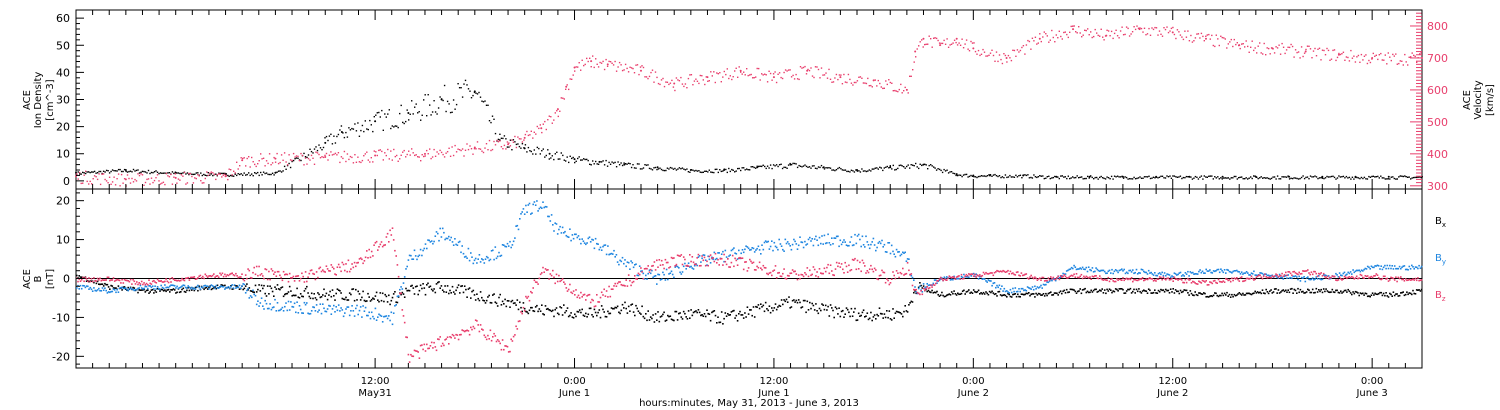 This screenshot has width=1500, height=410. What do you see at coordinates (1437, 122) in the screenshot?
I see `velocity-tick-label: 500` at bounding box center [1437, 122].